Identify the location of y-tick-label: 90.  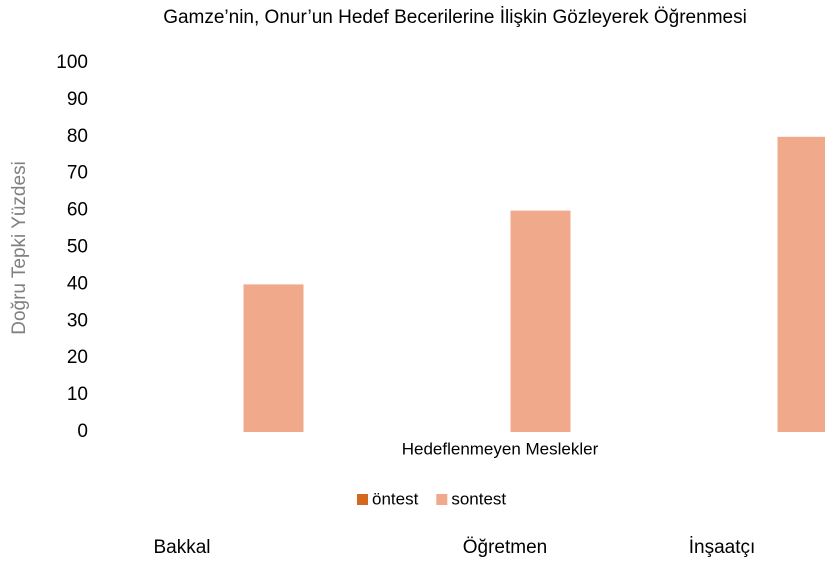
(77, 99).